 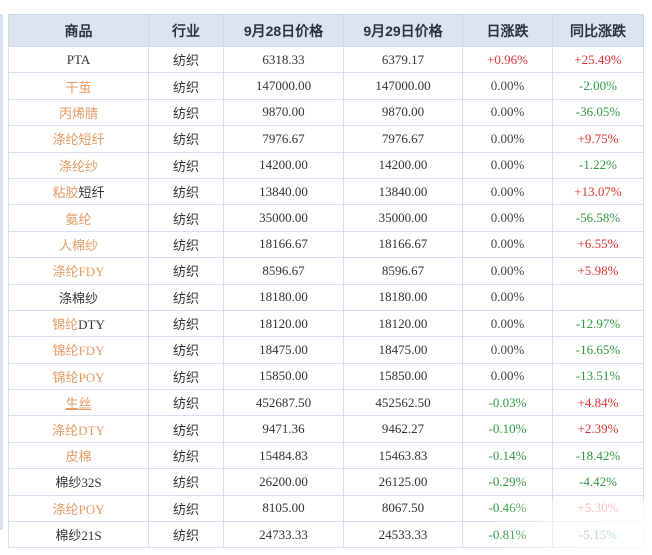 I want to click on commodity-name-text: 涤棉纱, so click(x=78, y=298).